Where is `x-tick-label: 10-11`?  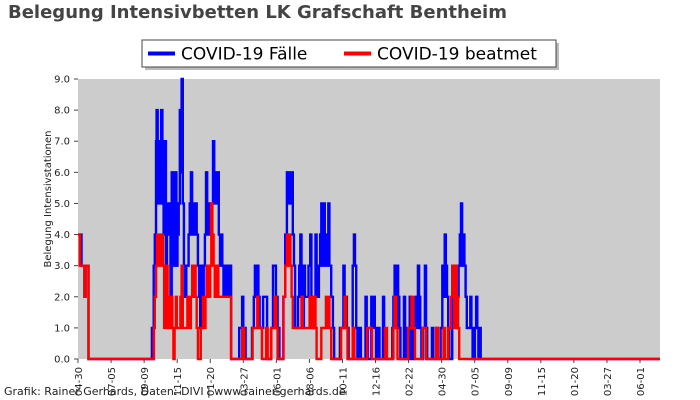
x-tick-label: 10-11 is located at coordinates (343, 381).